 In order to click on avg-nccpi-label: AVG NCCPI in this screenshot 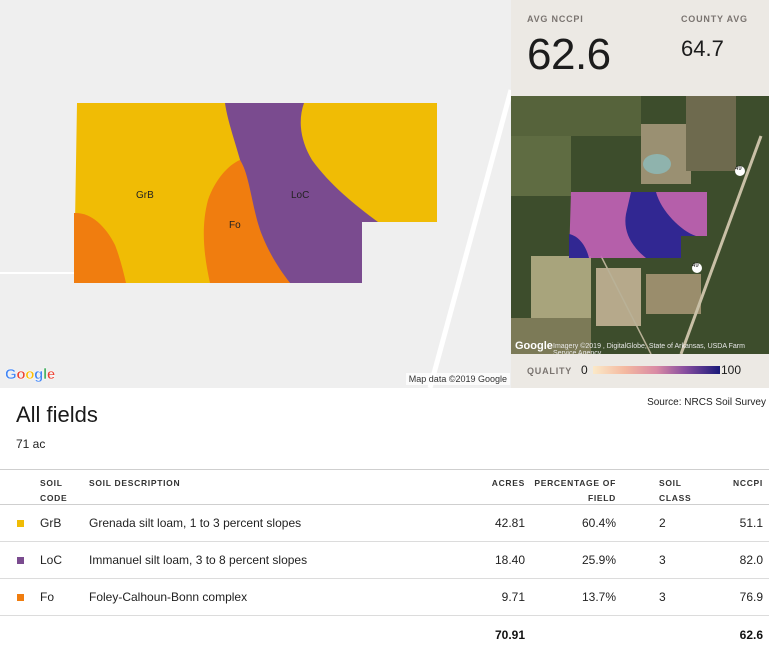, I will do `click(555, 19)`.